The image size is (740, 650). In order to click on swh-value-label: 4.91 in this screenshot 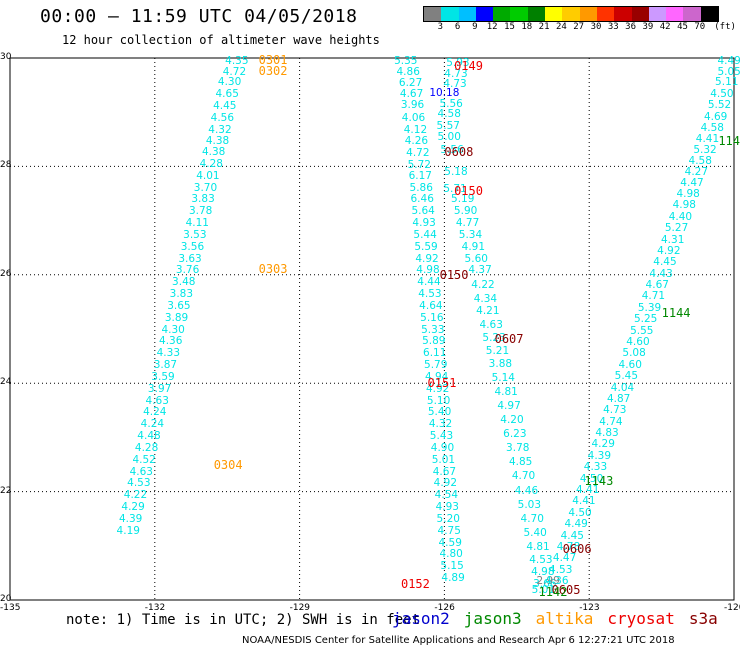, I will do `click(473, 246)`.